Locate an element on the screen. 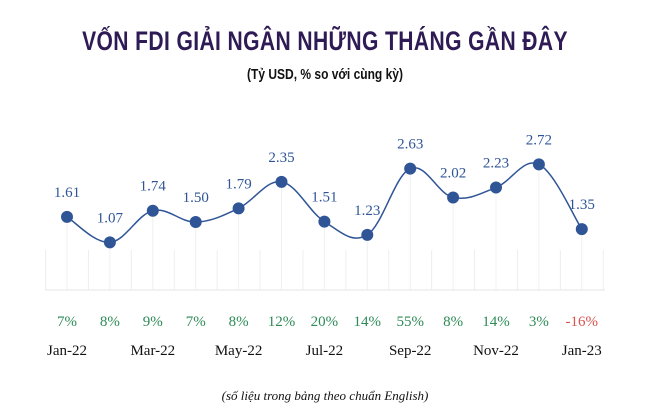 Image resolution: width=650 pixels, height=418 pixels. x-tick-label: Jan-23 is located at coordinates (582, 351).